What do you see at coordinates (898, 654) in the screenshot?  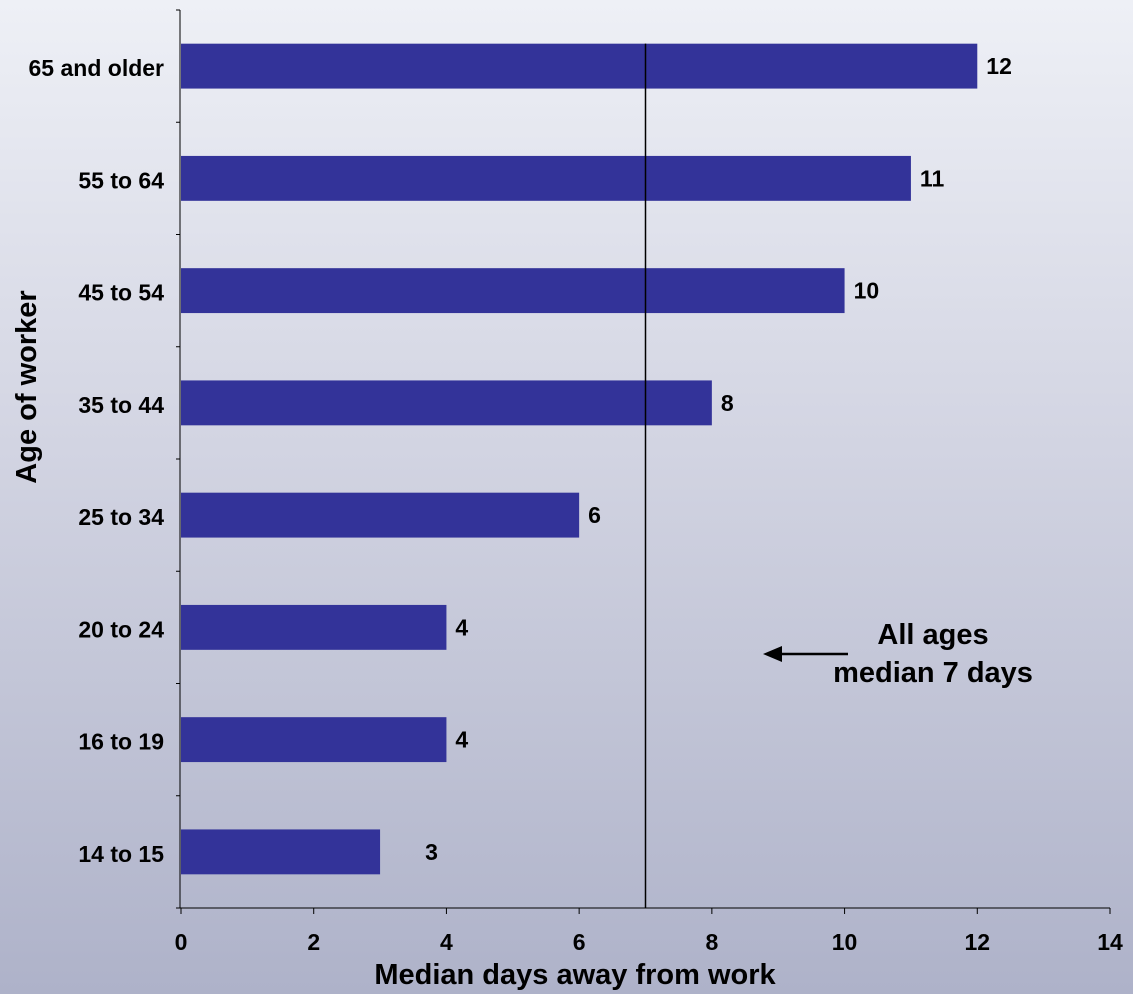 I see `median-annotation: All ages median 7 days` at bounding box center [898, 654].